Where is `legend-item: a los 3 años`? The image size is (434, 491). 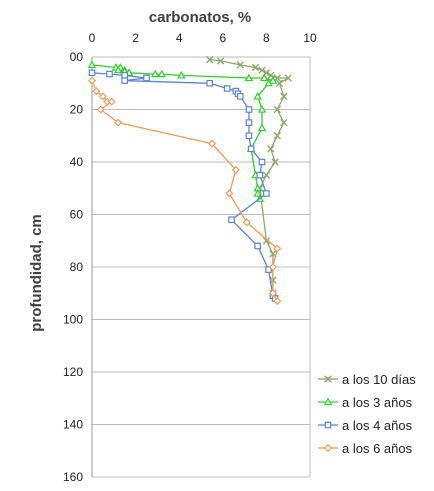 legend-item: a los 3 años is located at coordinates (365, 402).